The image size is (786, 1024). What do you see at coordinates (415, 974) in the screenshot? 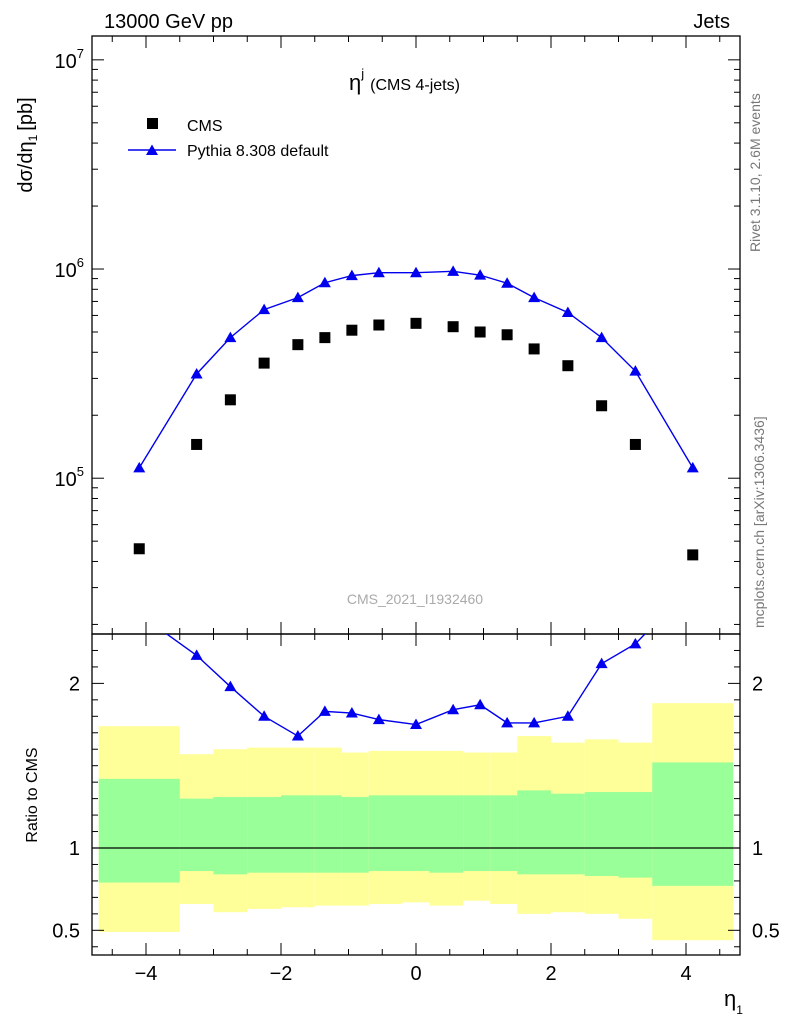
I see `x-tick-label: 0` at bounding box center [415, 974].